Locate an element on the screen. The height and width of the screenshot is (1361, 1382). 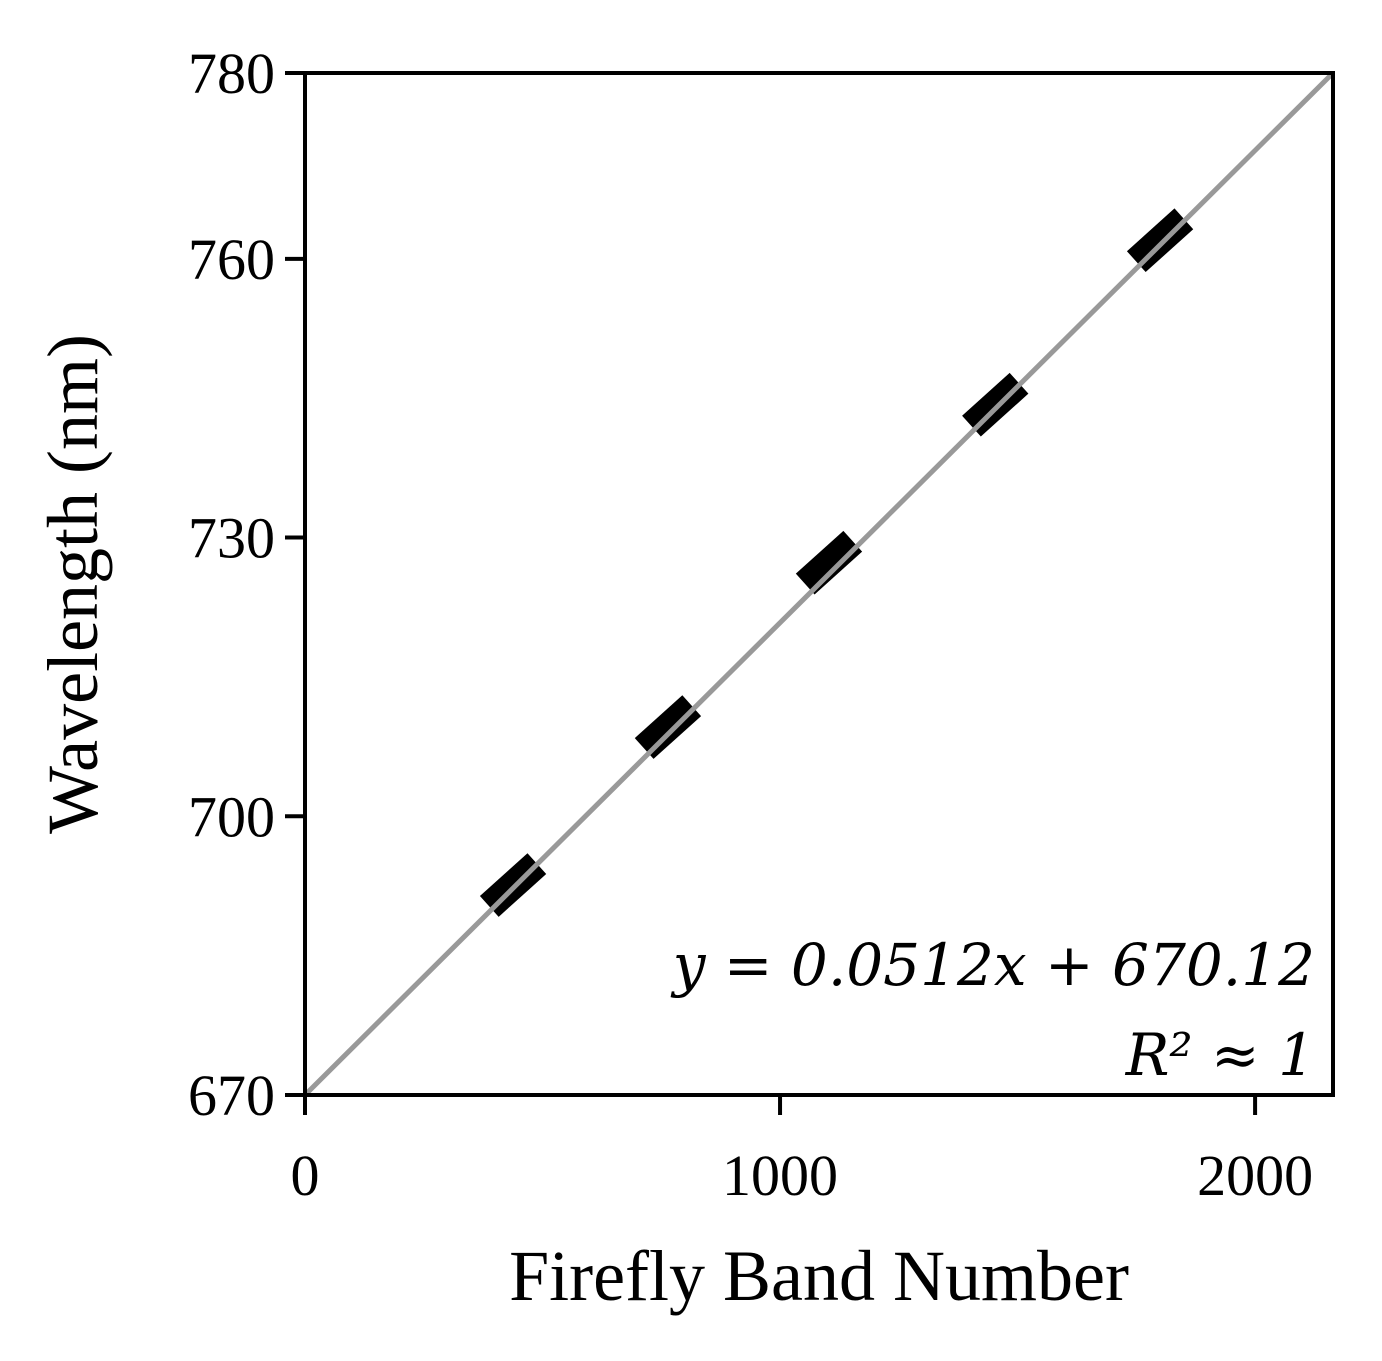
y-tick-label: 670 is located at coordinates (231, 1095).